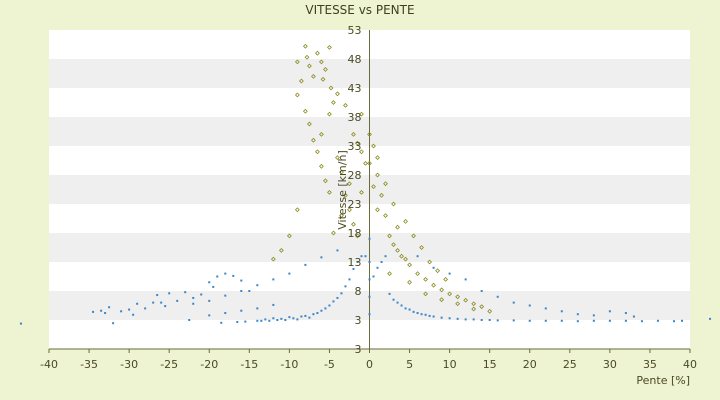 The image size is (720, 400). I want to click on x-tick-label: 15, so click(490, 364).